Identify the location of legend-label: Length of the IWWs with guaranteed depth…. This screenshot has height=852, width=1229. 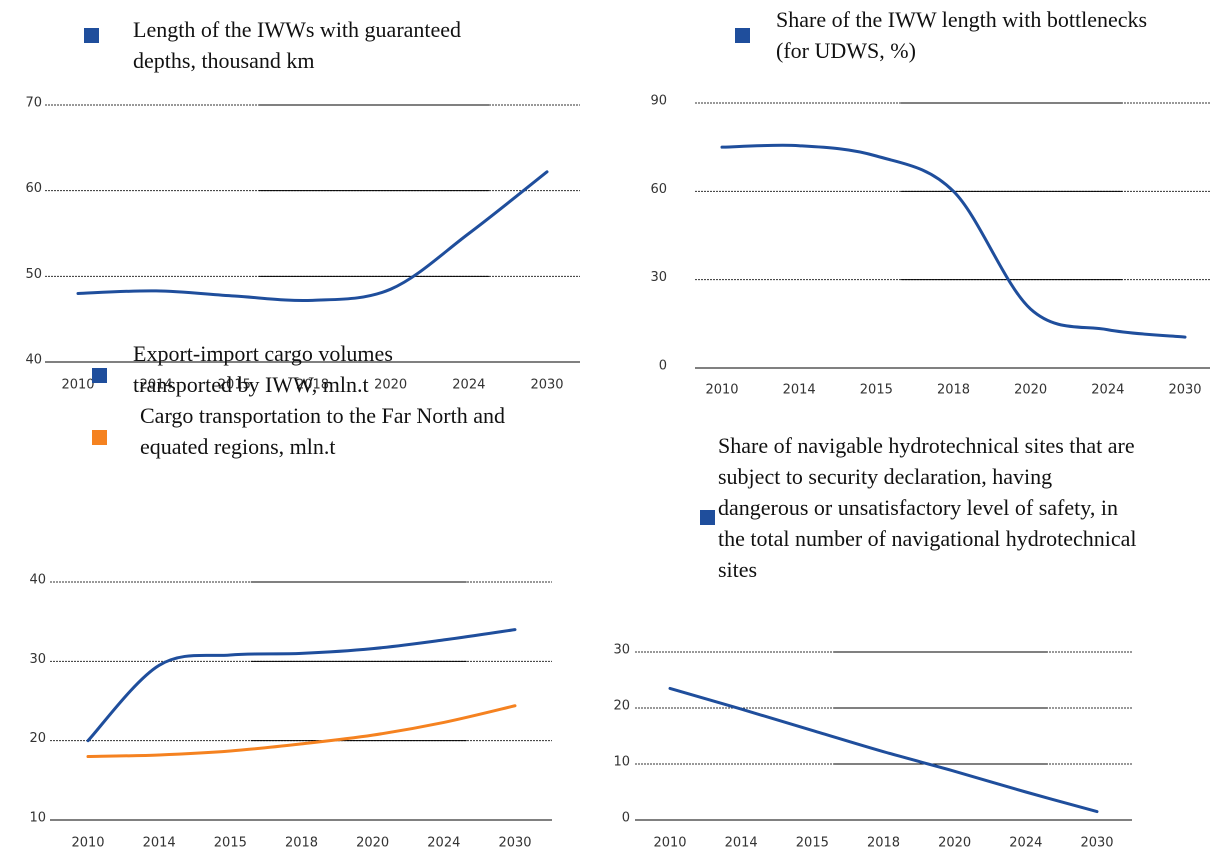
(297, 45).